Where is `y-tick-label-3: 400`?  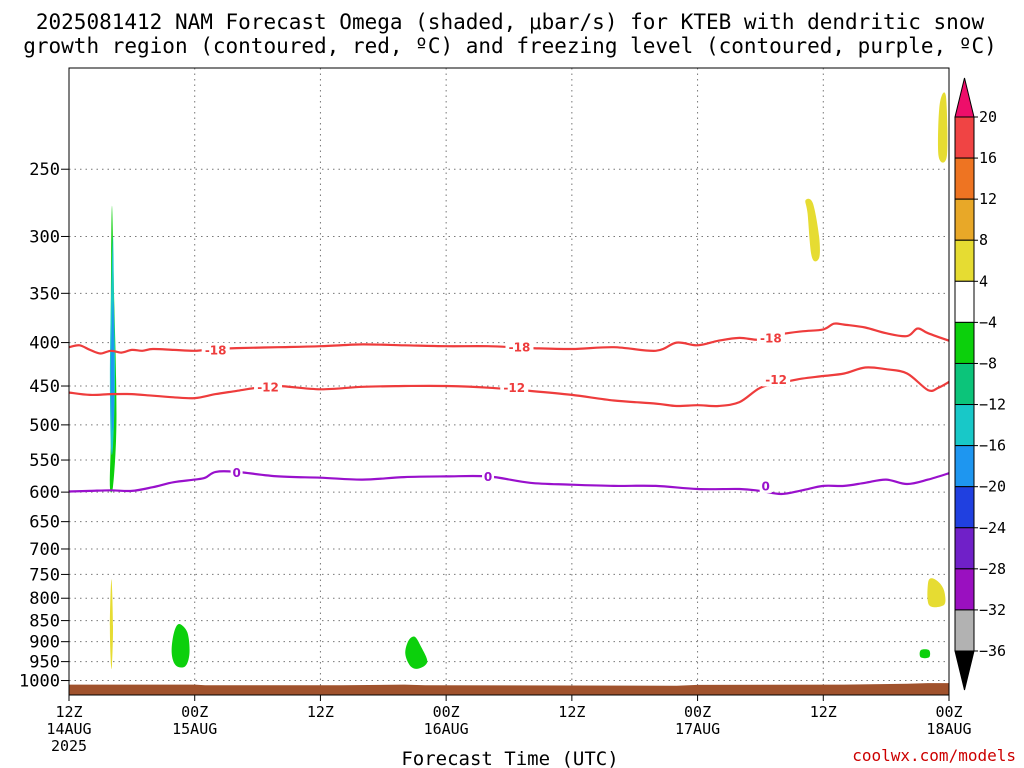
y-tick-label-3: 400 is located at coordinates (44, 344).